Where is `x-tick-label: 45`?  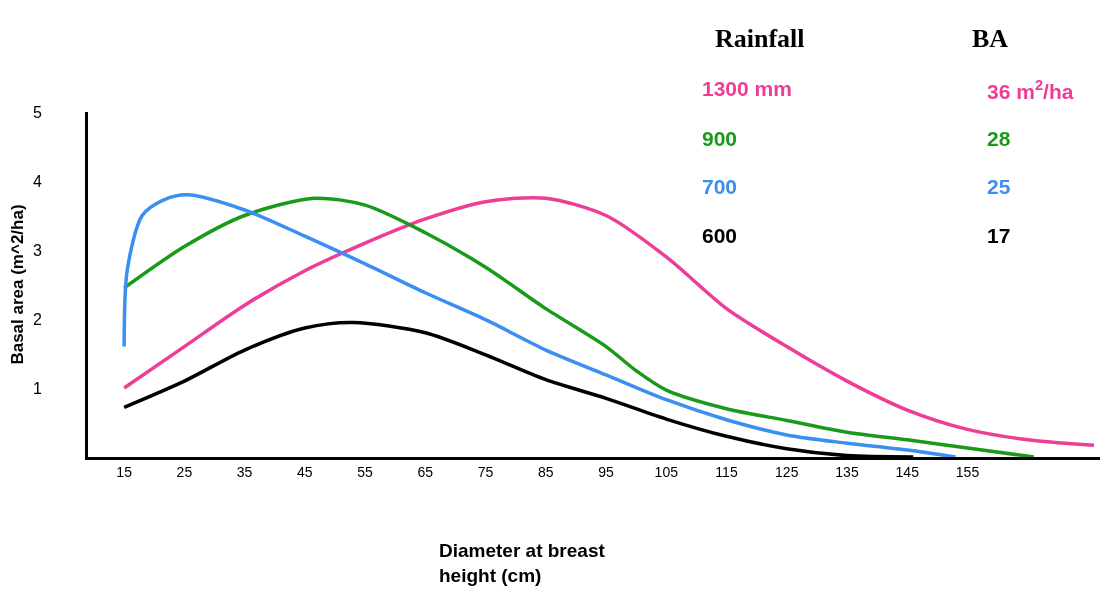
x-tick-label: 45 is located at coordinates (305, 471).